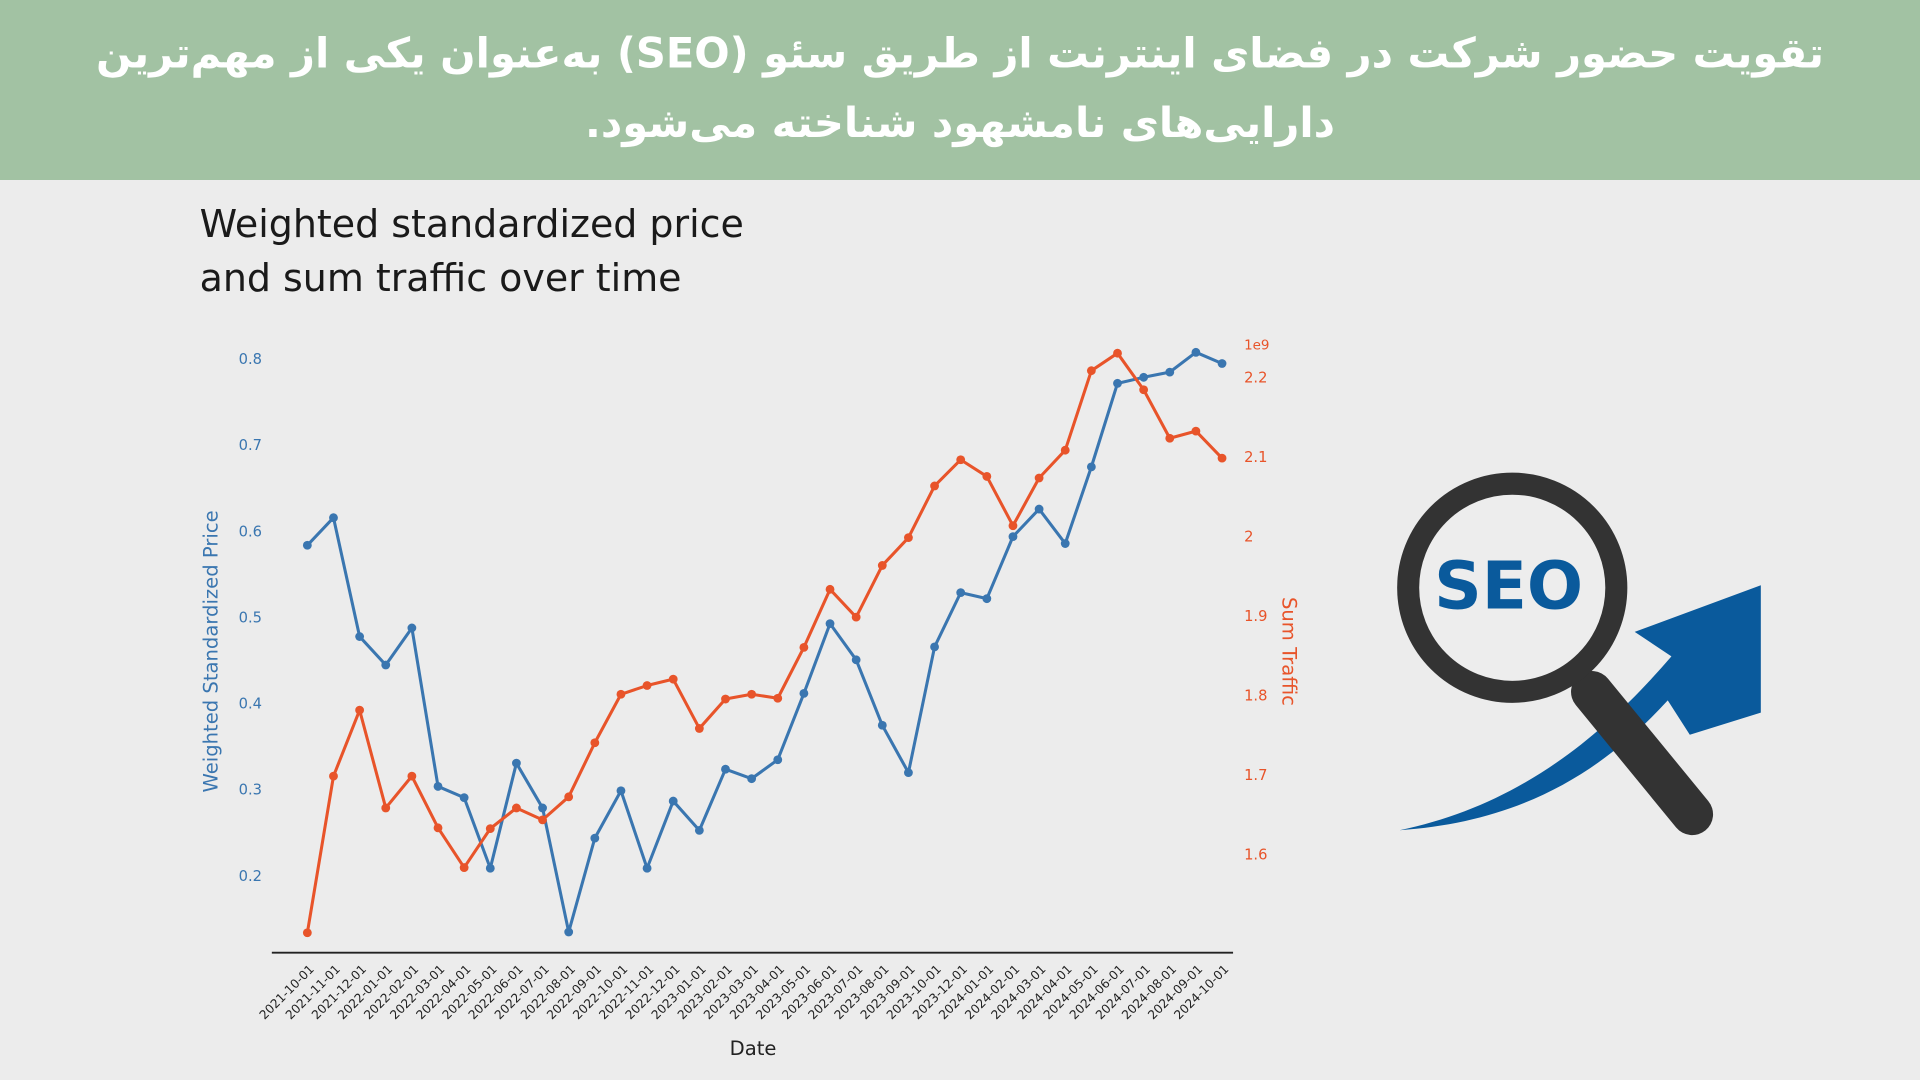  I want to click on y2-offset-label: 1e9, so click(1256, 345).